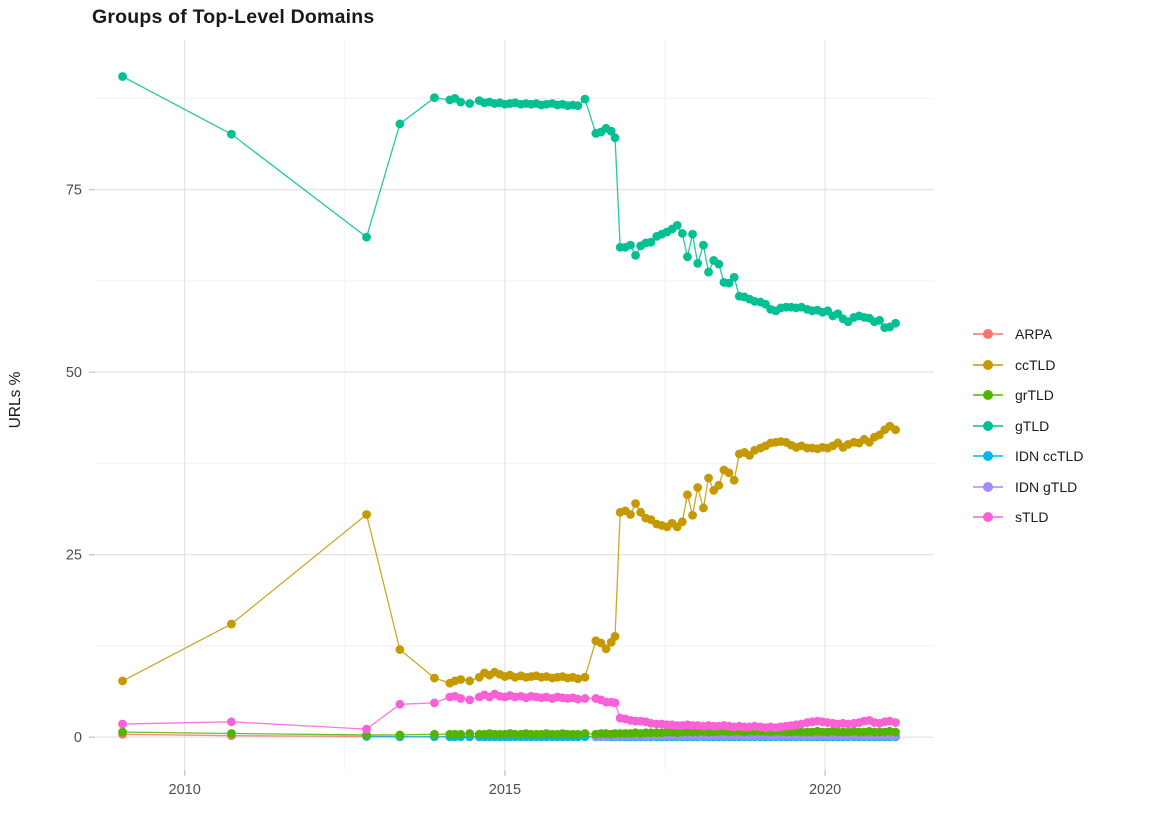 Image resolution: width=1164 pixels, height=827 pixels. Describe the element at coordinates (1032, 517) in the screenshot. I see `legend-label: sTLD` at that location.